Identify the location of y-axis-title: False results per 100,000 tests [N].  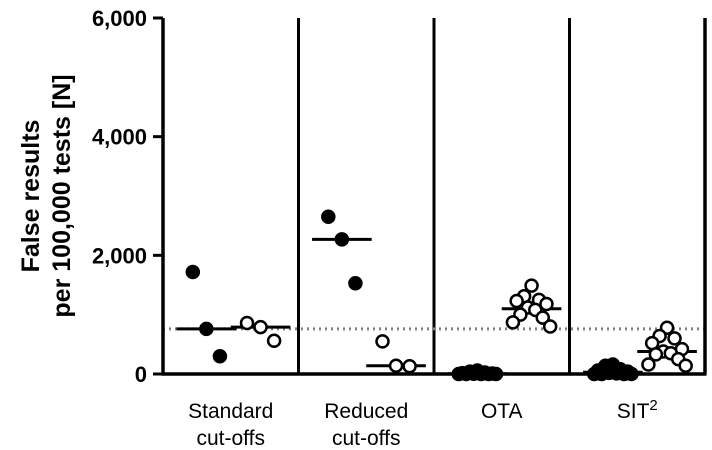
(46, 195).